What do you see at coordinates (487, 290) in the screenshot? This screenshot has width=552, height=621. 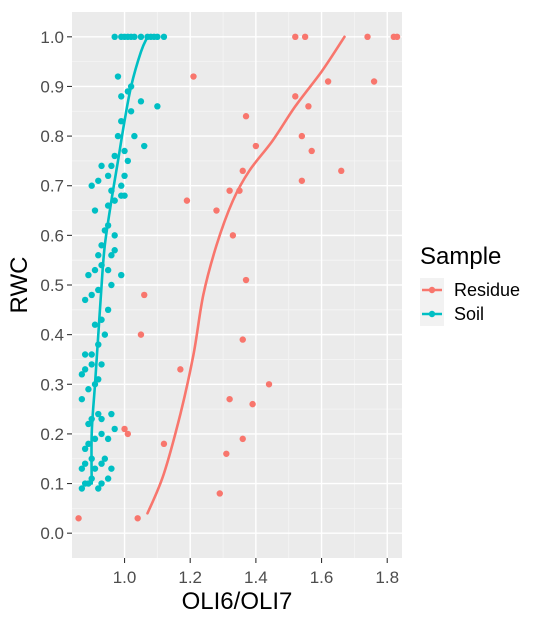 I see `legend-label-residue: Residue` at bounding box center [487, 290].